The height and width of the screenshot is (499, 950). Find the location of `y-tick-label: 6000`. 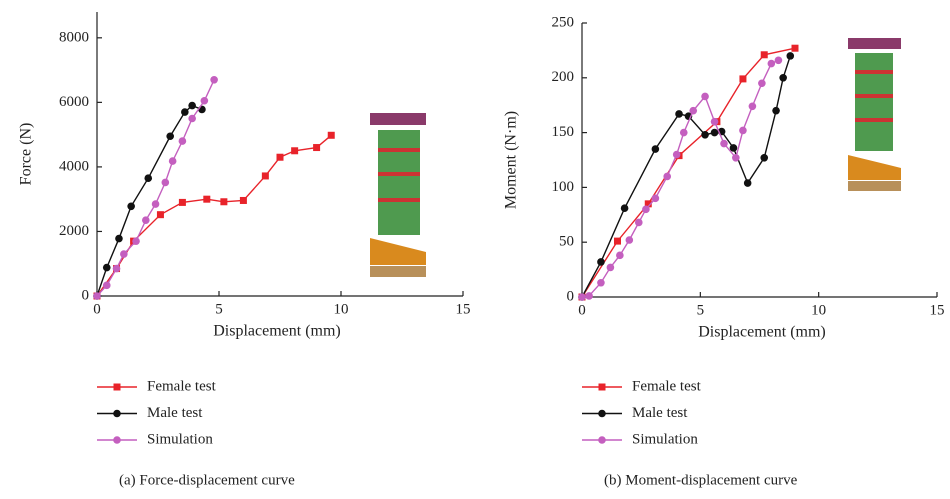

y-tick-label: 6000 is located at coordinates (74, 102).